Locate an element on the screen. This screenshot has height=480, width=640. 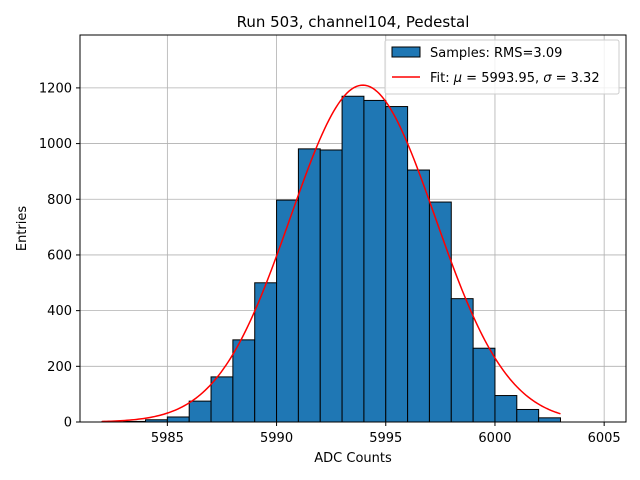
y-tick-label: 1000 is located at coordinates (55, 144).